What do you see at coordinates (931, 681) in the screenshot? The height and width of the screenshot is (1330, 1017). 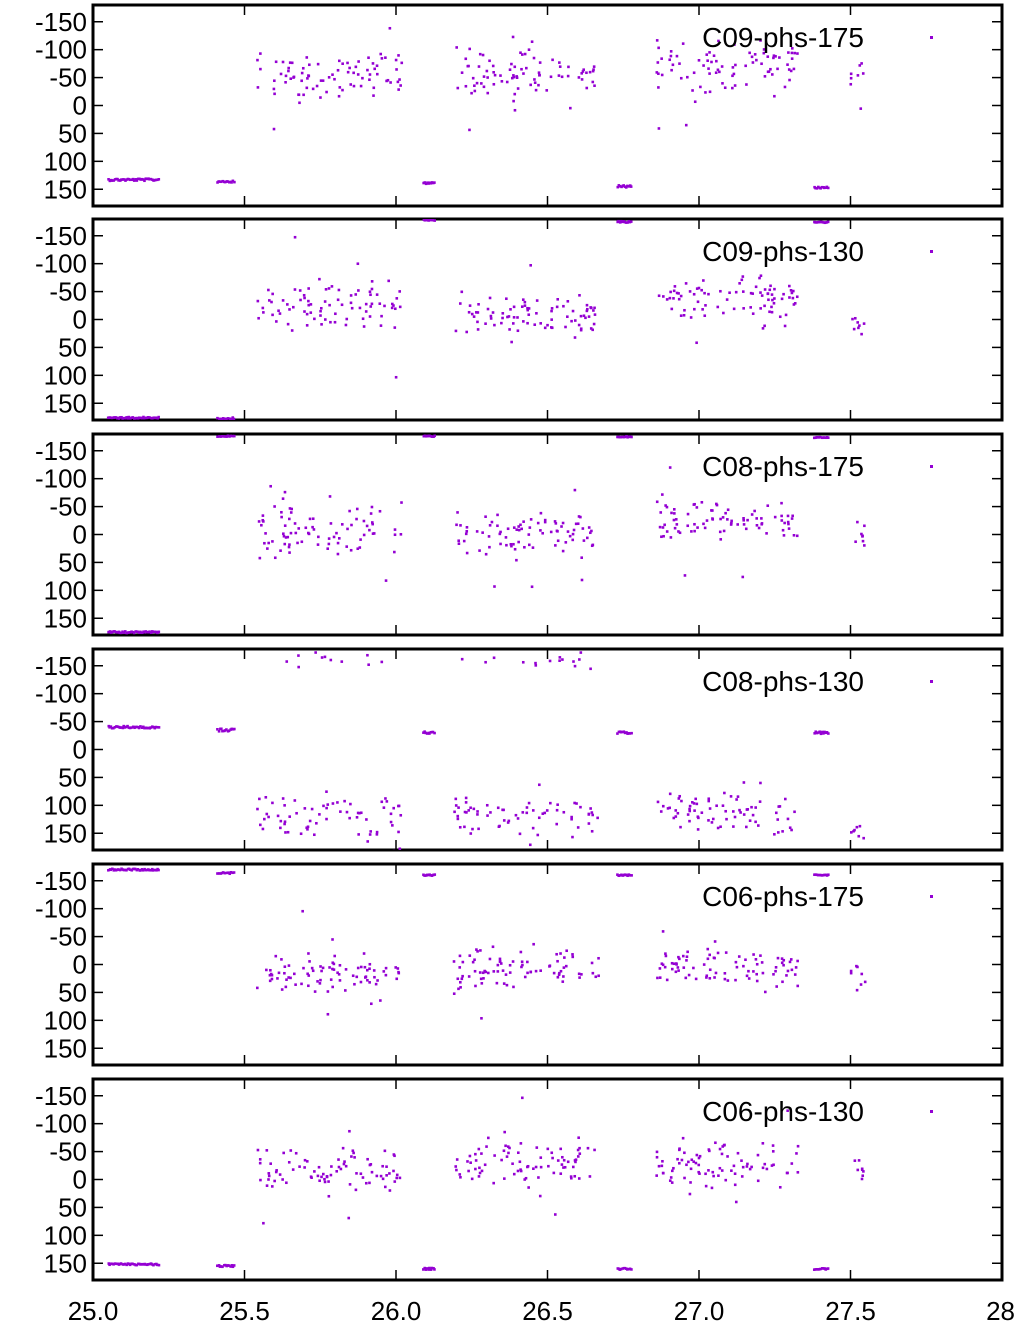 I see `legend-marker` at bounding box center [931, 681].